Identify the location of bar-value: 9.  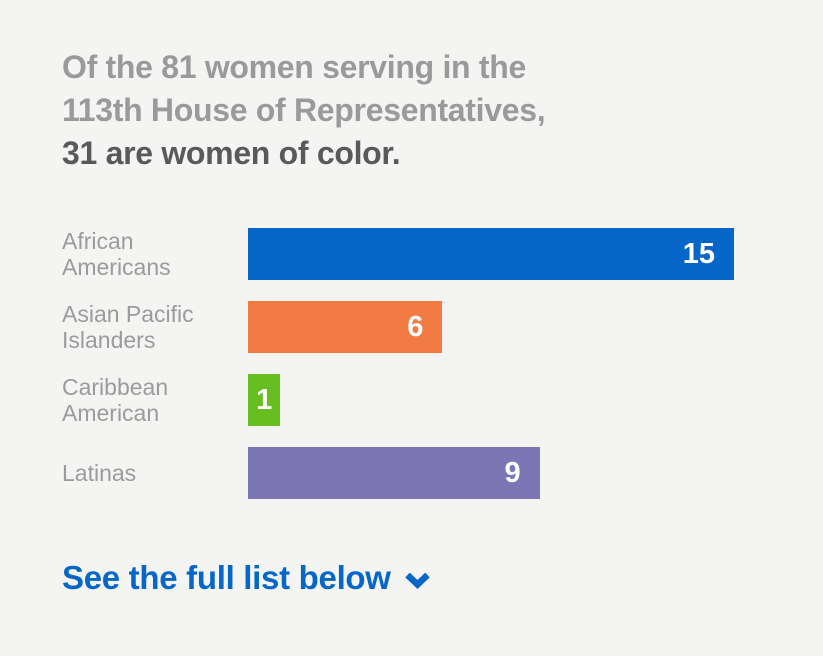
(512, 472).